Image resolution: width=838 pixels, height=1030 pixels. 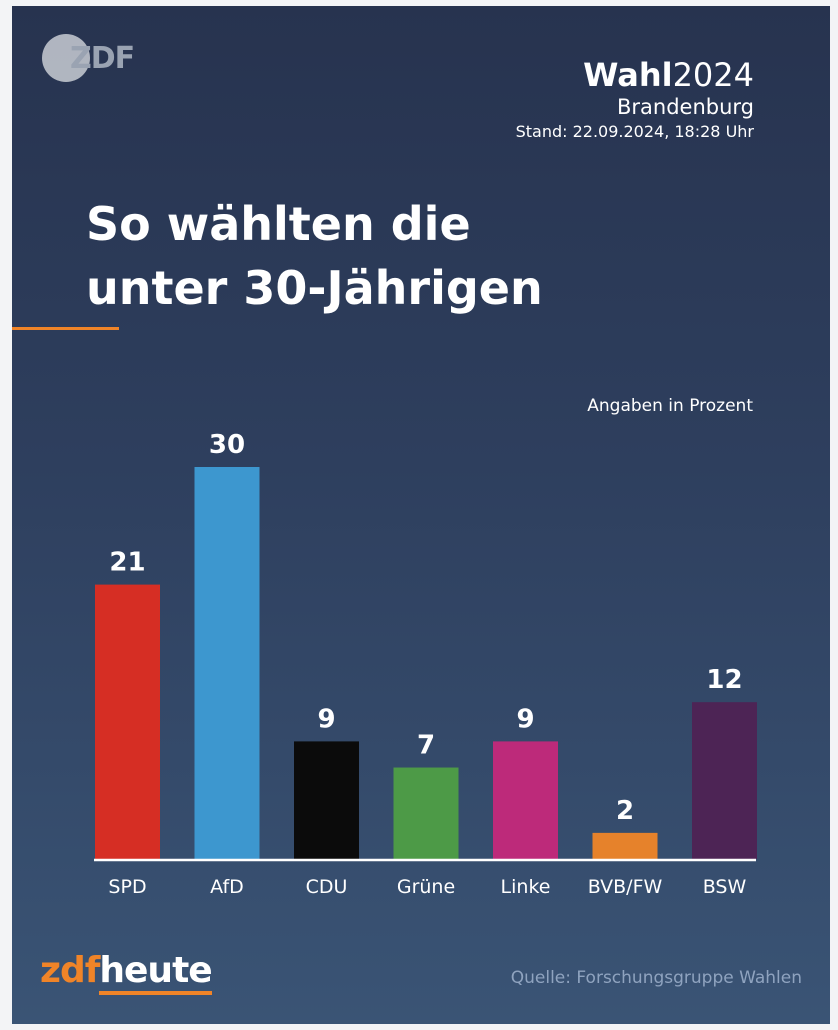 I want to click on source-note: Quelle: Forschungsgruppe Wahlen, so click(x=656, y=978).